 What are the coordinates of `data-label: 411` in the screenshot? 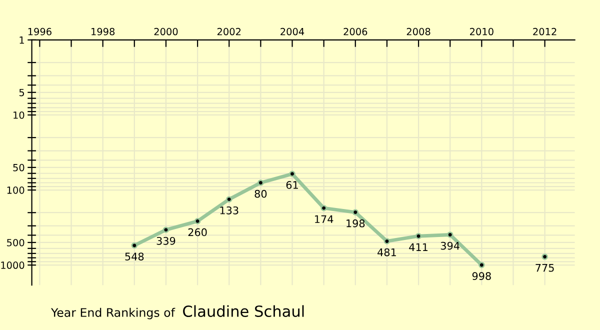 It's located at (418, 247).